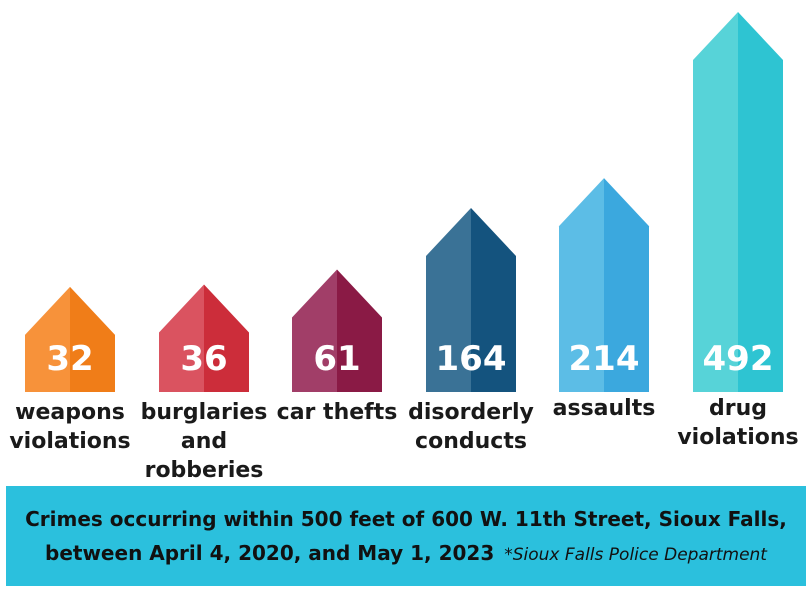  What do you see at coordinates (337, 412) in the screenshot?
I see `category-label: car thefts` at bounding box center [337, 412].